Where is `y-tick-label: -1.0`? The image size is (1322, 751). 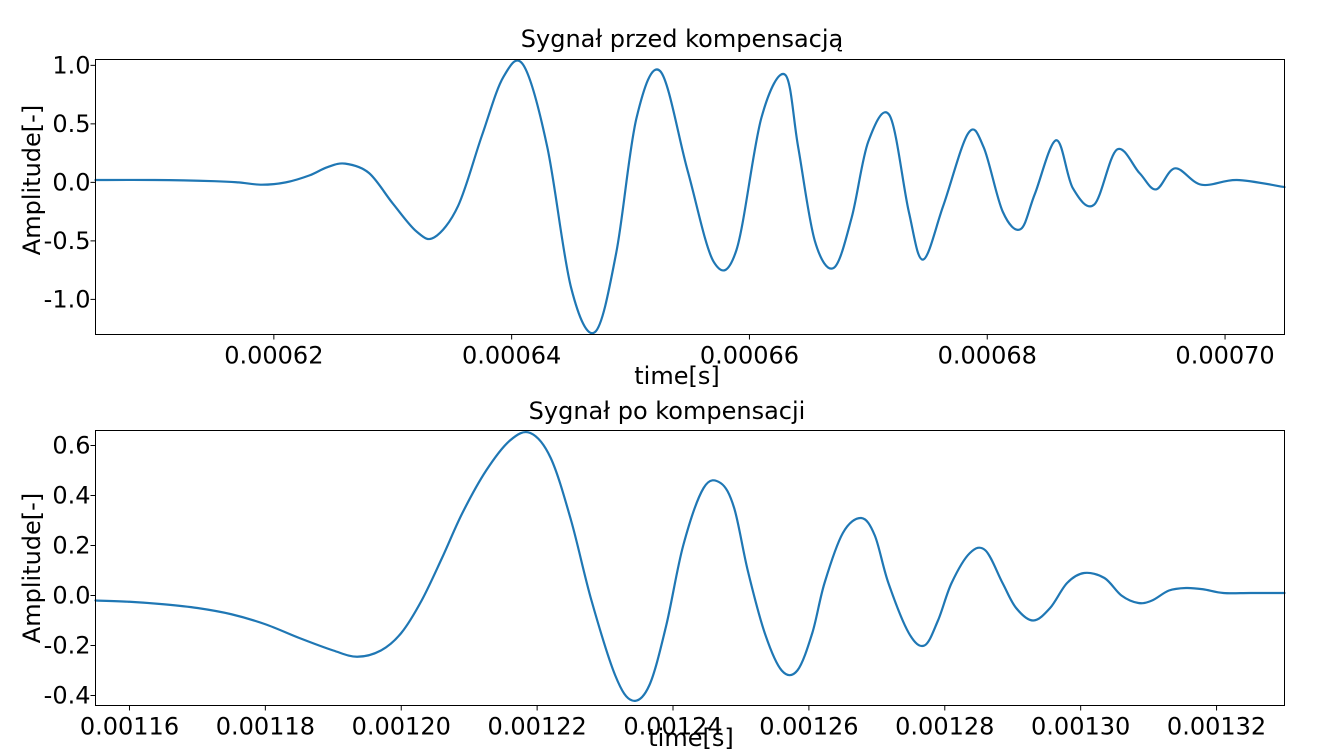 y-tick-label: -1.0 is located at coordinates (67, 299).